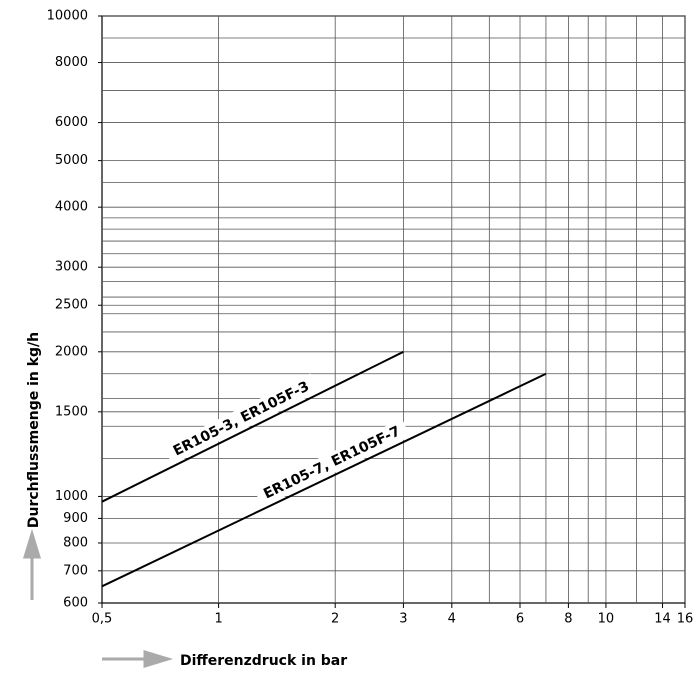 The width and height of the screenshot is (700, 688). What do you see at coordinates (34, 430) in the screenshot?
I see `y-axis-label: Durchflussmenge in kg/h` at bounding box center [34, 430].